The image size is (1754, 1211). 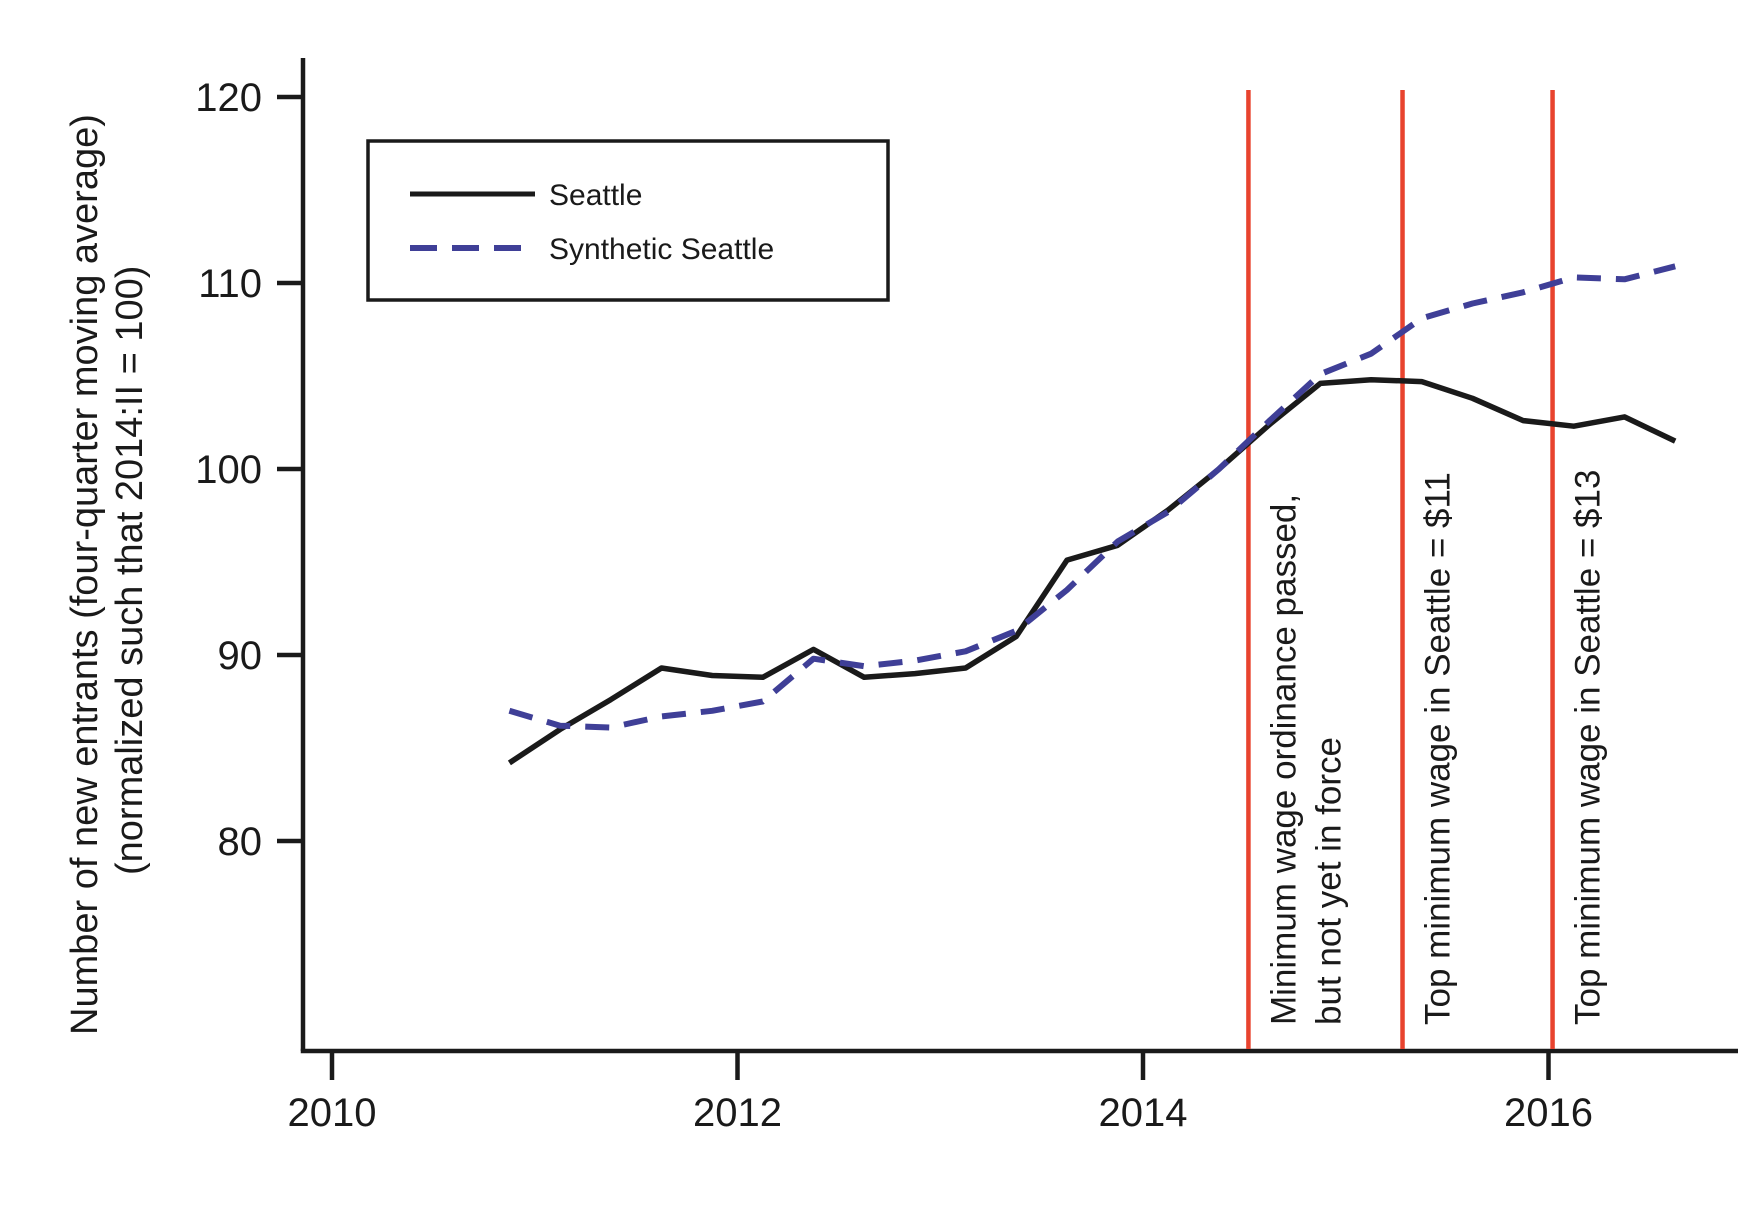 What do you see at coordinates (1328, 881) in the screenshot?
I see `event-vline-1-label-line-2: but not yet in force` at bounding box center [1328, 881].